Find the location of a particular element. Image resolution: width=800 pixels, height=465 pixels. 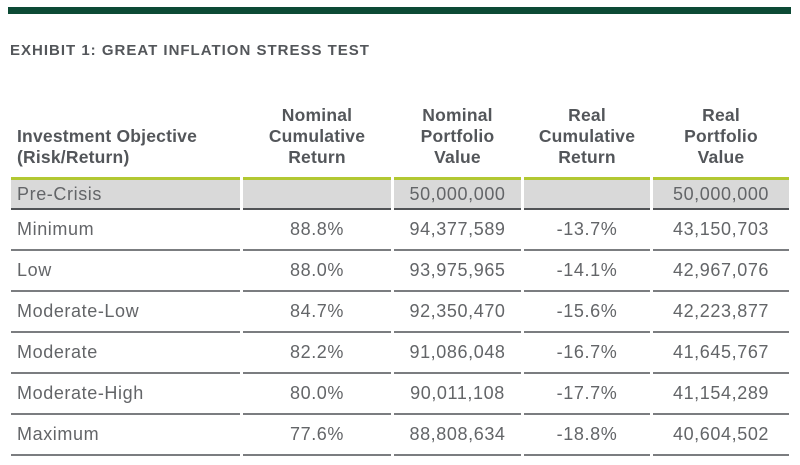

cell-nominal-portfolio-value: 88,808,634 is located at coordinates (457, 435).